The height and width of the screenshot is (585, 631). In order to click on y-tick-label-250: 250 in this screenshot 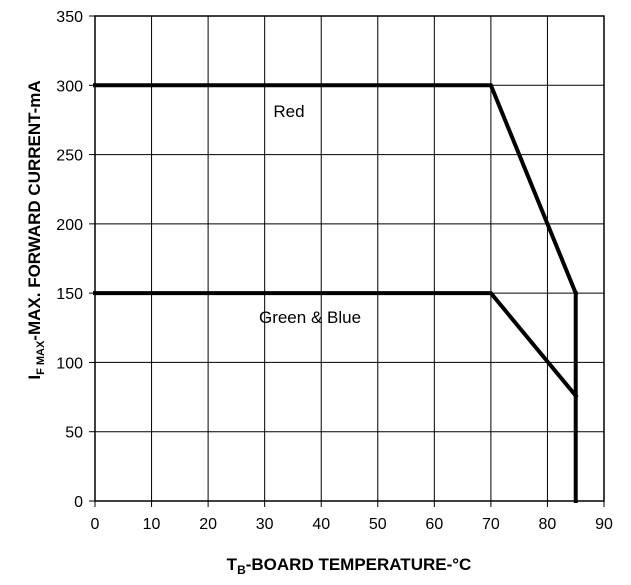, I will do `click(69, 156)`.